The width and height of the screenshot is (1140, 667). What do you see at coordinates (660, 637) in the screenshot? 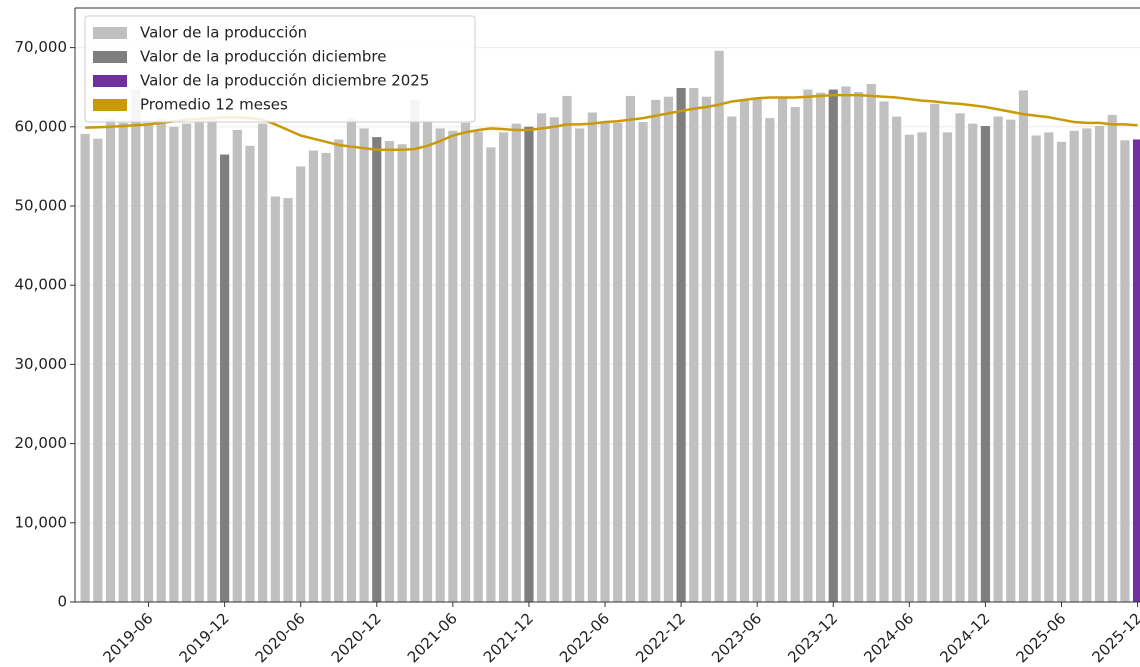
I see `x-tick-label: 2022-12` at bounding box center [660, 637].